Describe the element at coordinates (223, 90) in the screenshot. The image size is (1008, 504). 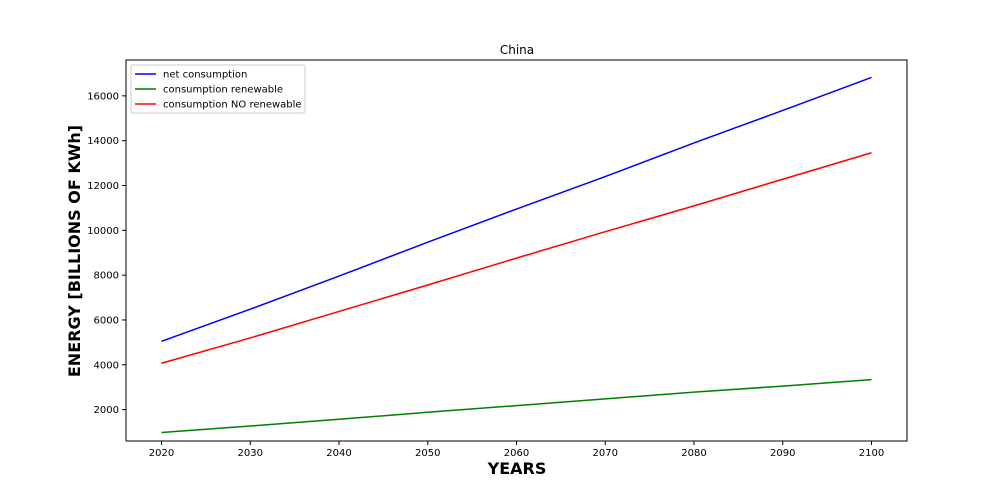
I see `legend-label: consumption renewable` at that location.